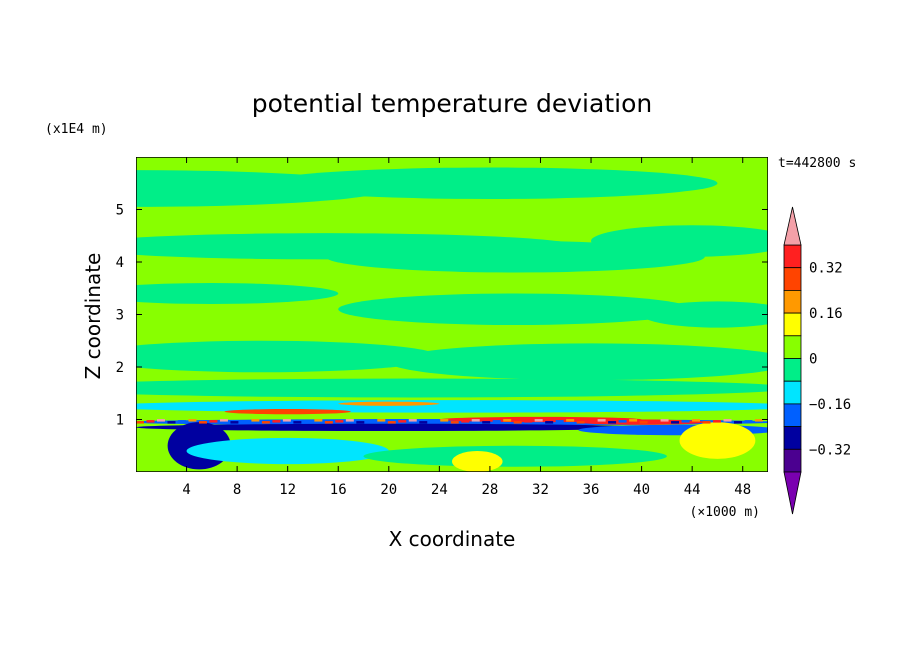  I want to click on y-tick-label: 1, so click(120, 421).